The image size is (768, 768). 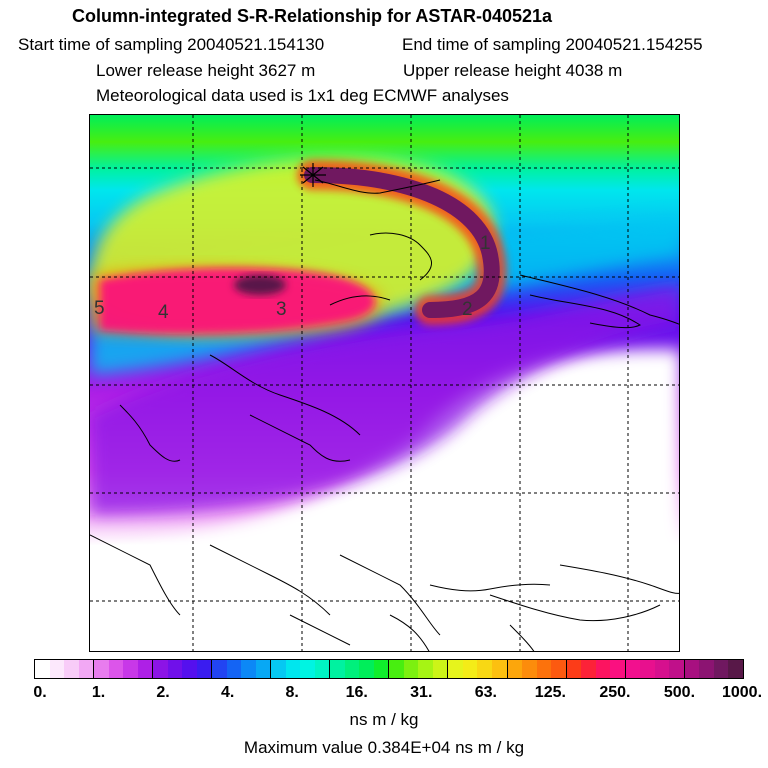 What do you see at coordinates (237, 301) in the screenshot?
I see `pink-core` at bounding box center [237, 301].